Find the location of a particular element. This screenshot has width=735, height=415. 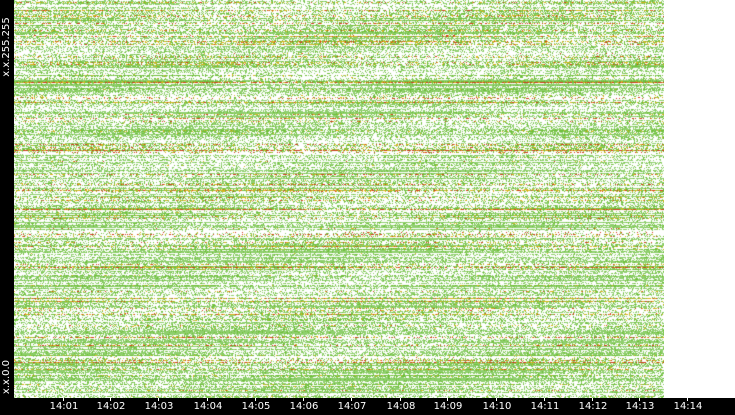

x-tick-label: 14:04 is located at coordinates (208, 406).